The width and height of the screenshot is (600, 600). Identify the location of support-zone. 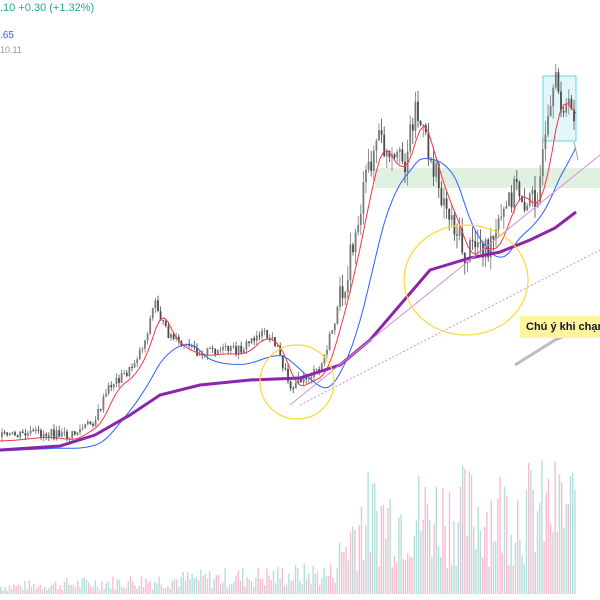
(487, 178).